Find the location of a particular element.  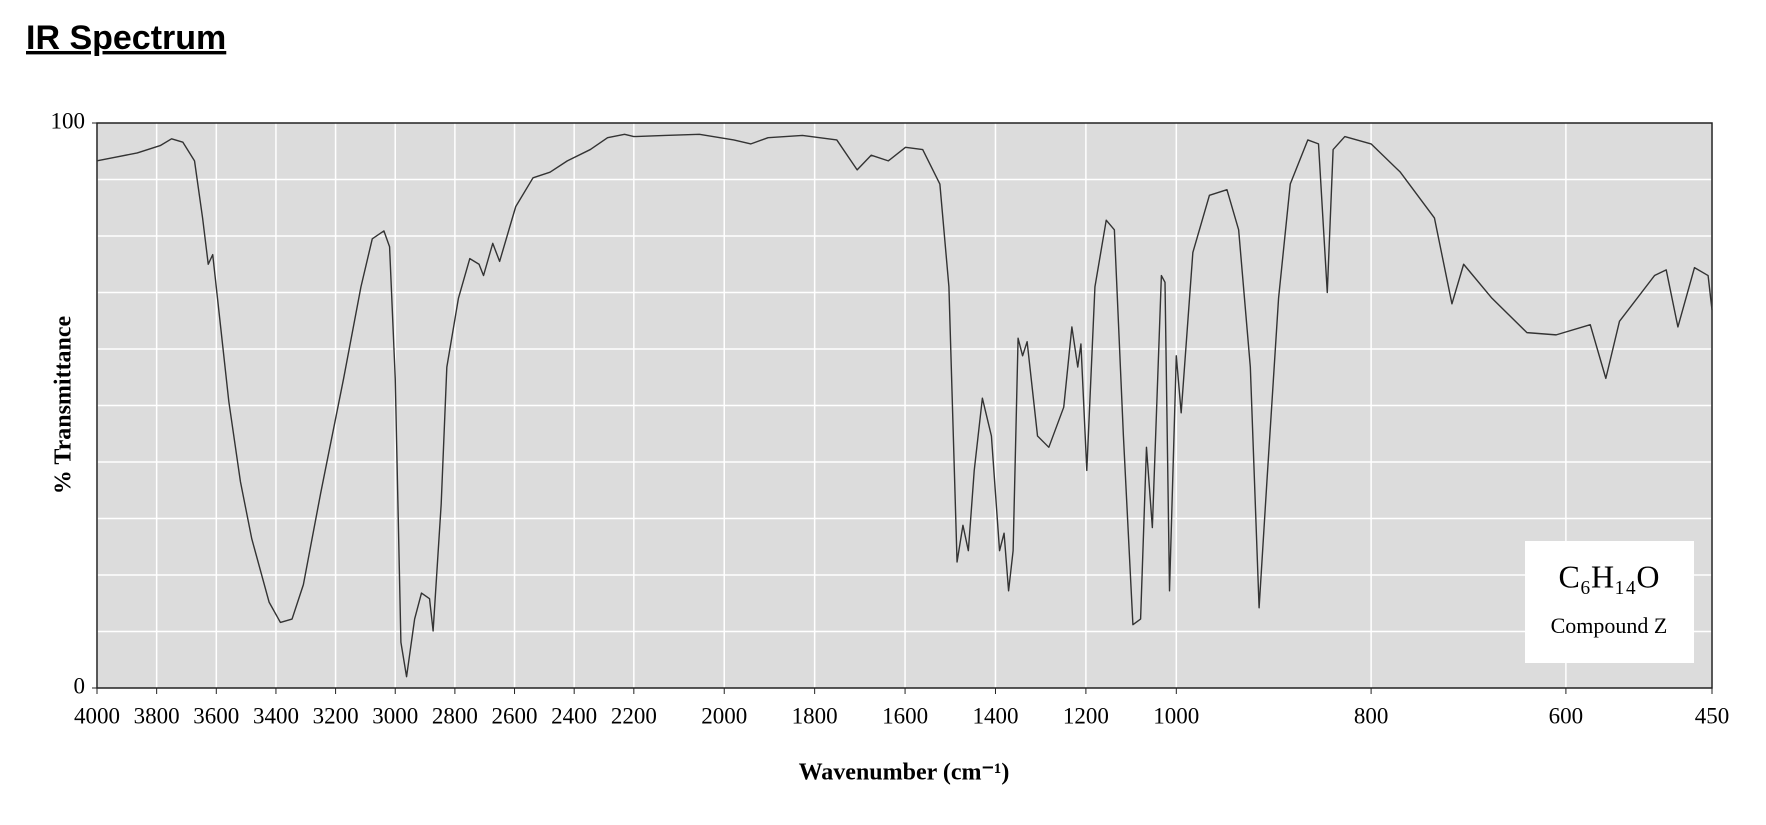

formula: C₆H₁₄O is located at coordinates (1608, 576).